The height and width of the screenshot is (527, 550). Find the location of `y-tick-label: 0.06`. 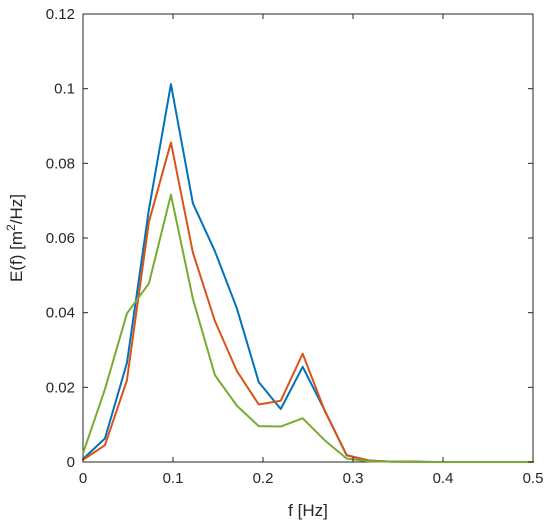

y-tick-label: 0.06 is located at coordinates (60, 238).